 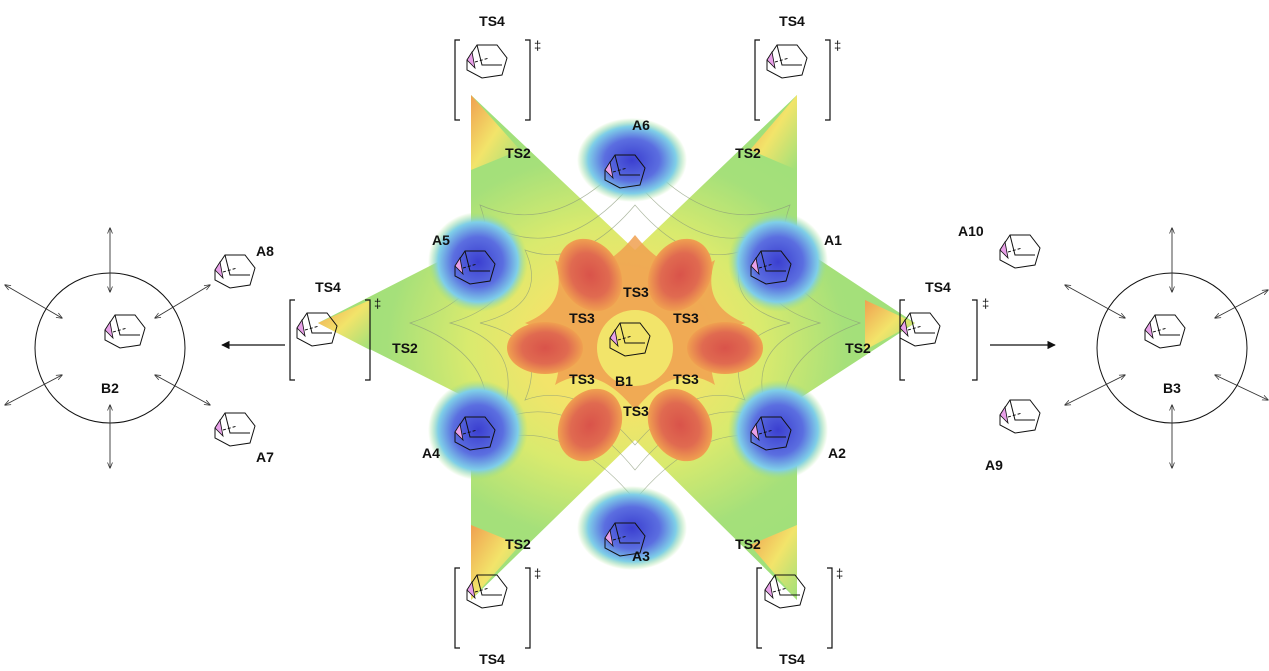 What do you see at coordinates (624, 381) in the screenshot?
I see `label-b1: B1` at bounding box center [624, 381].